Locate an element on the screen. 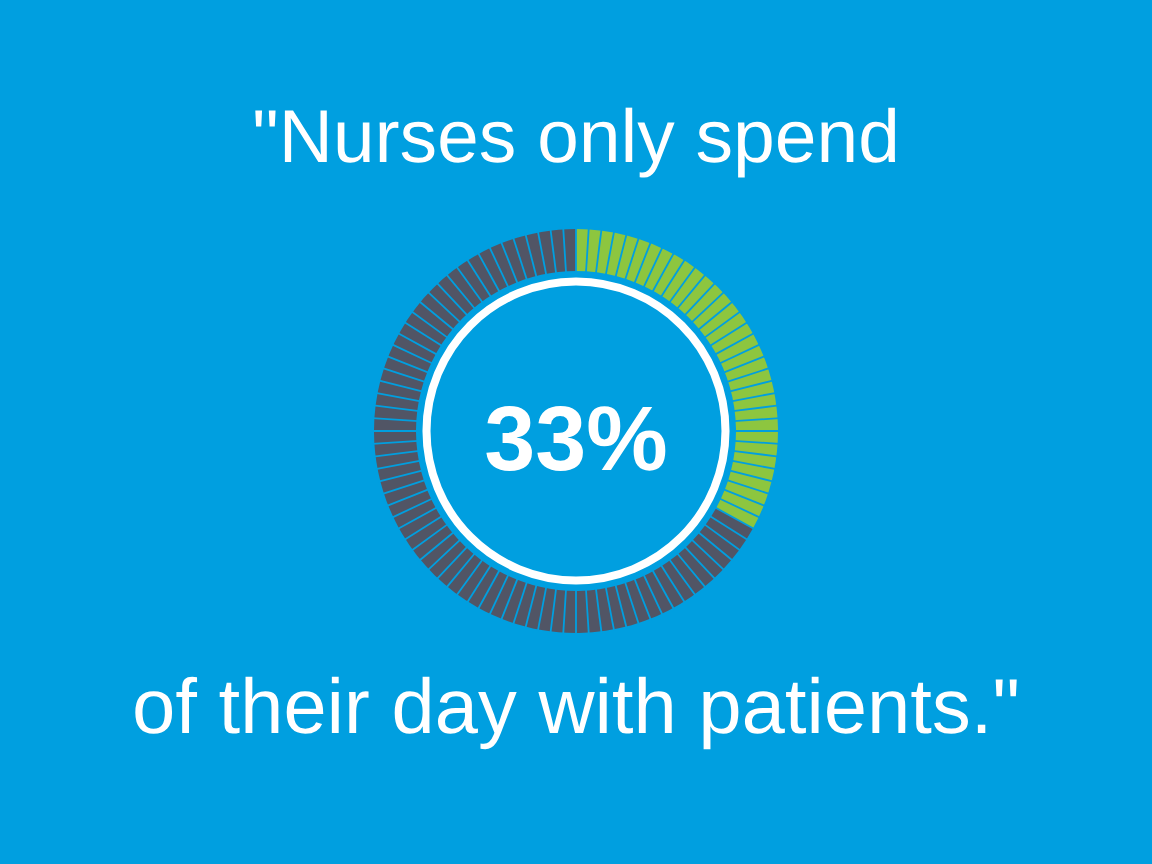 The width and height of the screenshot is (1152, 864). text: of their day with patients." is located at coordinates (576, 713).